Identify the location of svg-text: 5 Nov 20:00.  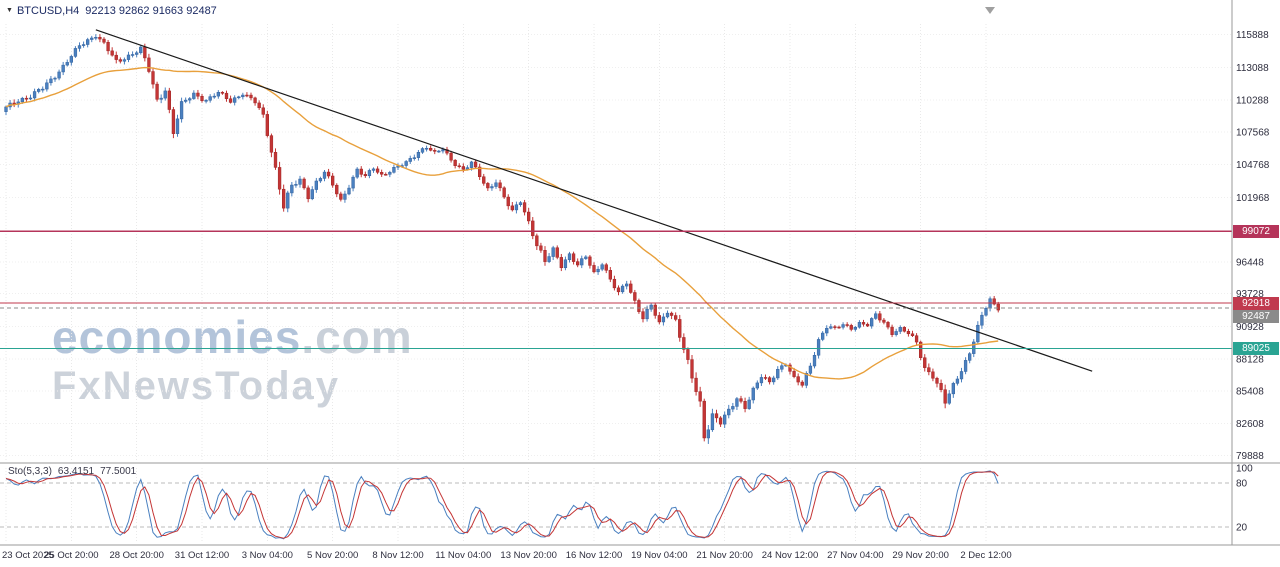
(332, 555).